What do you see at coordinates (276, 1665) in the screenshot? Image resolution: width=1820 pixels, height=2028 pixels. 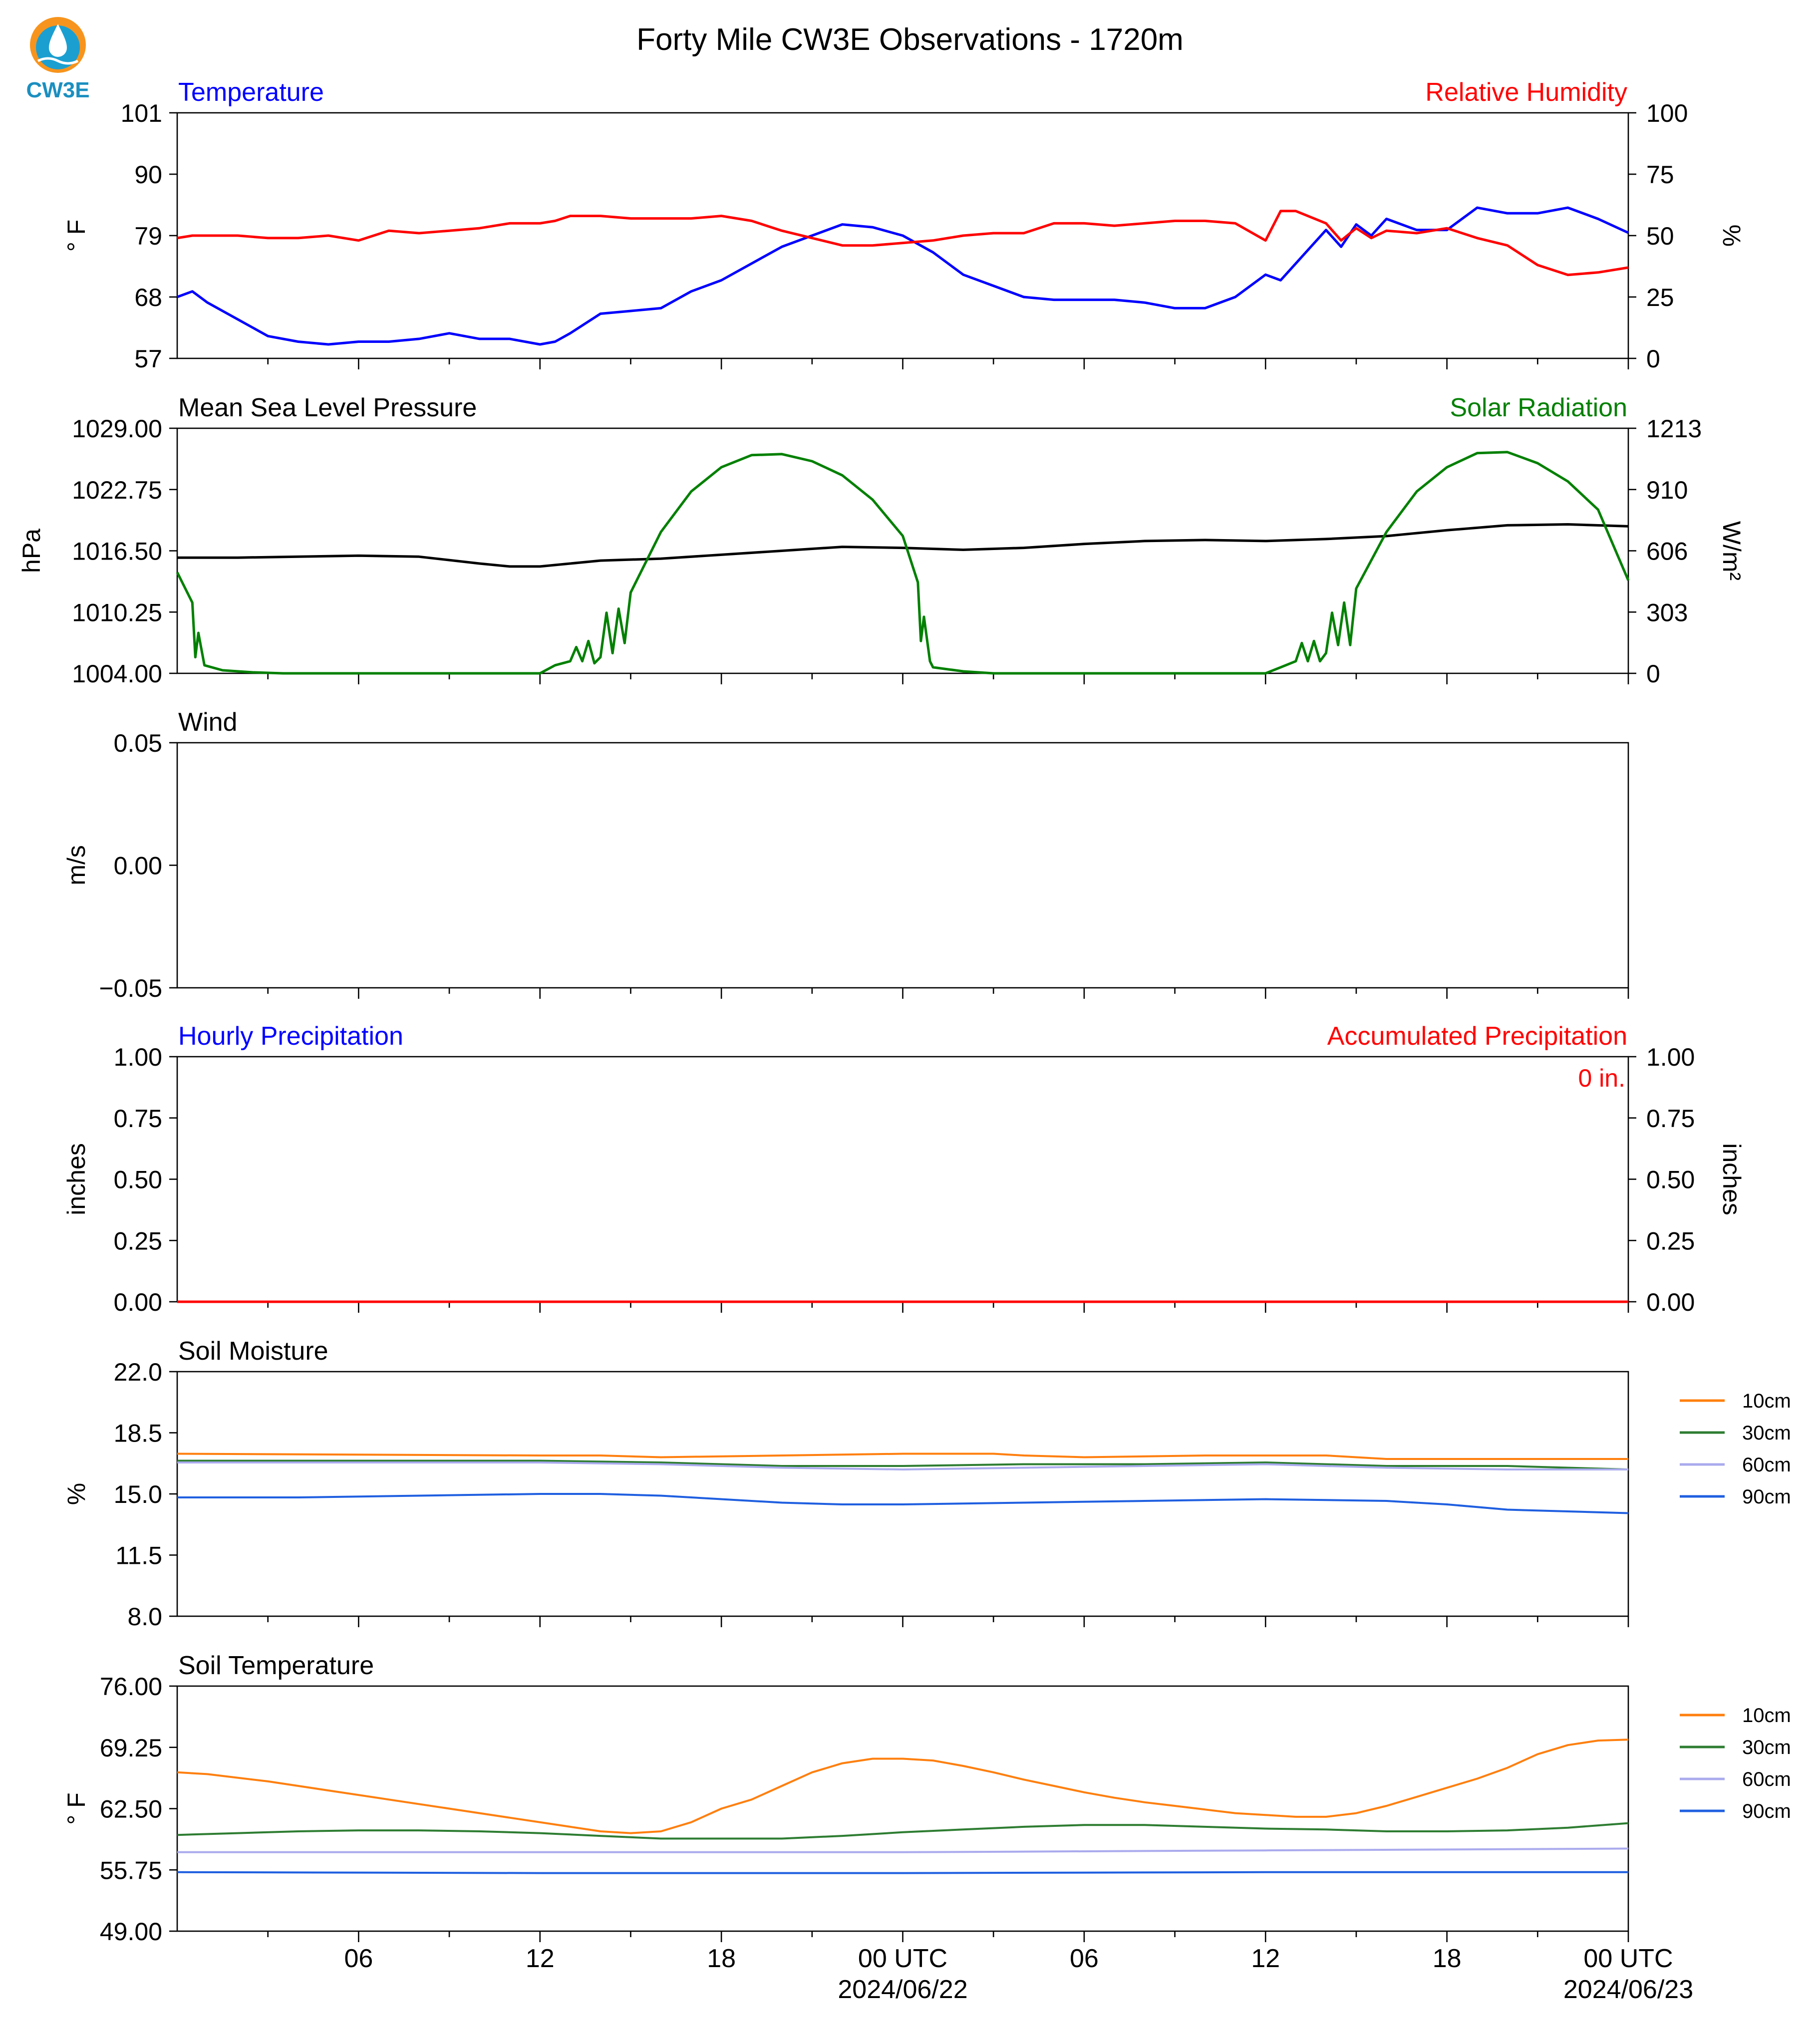 I see `panel-title-left: Soil Temperature` at bounding box center [276, 1665].